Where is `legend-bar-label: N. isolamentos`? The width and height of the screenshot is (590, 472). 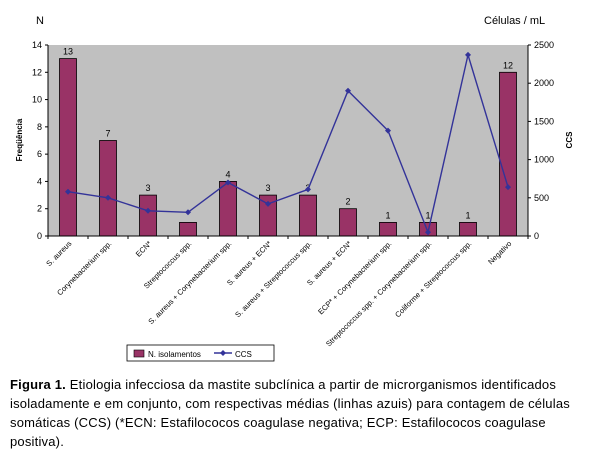
legend-bar-label: N. isolamentos is located at coordinates (174, 354).